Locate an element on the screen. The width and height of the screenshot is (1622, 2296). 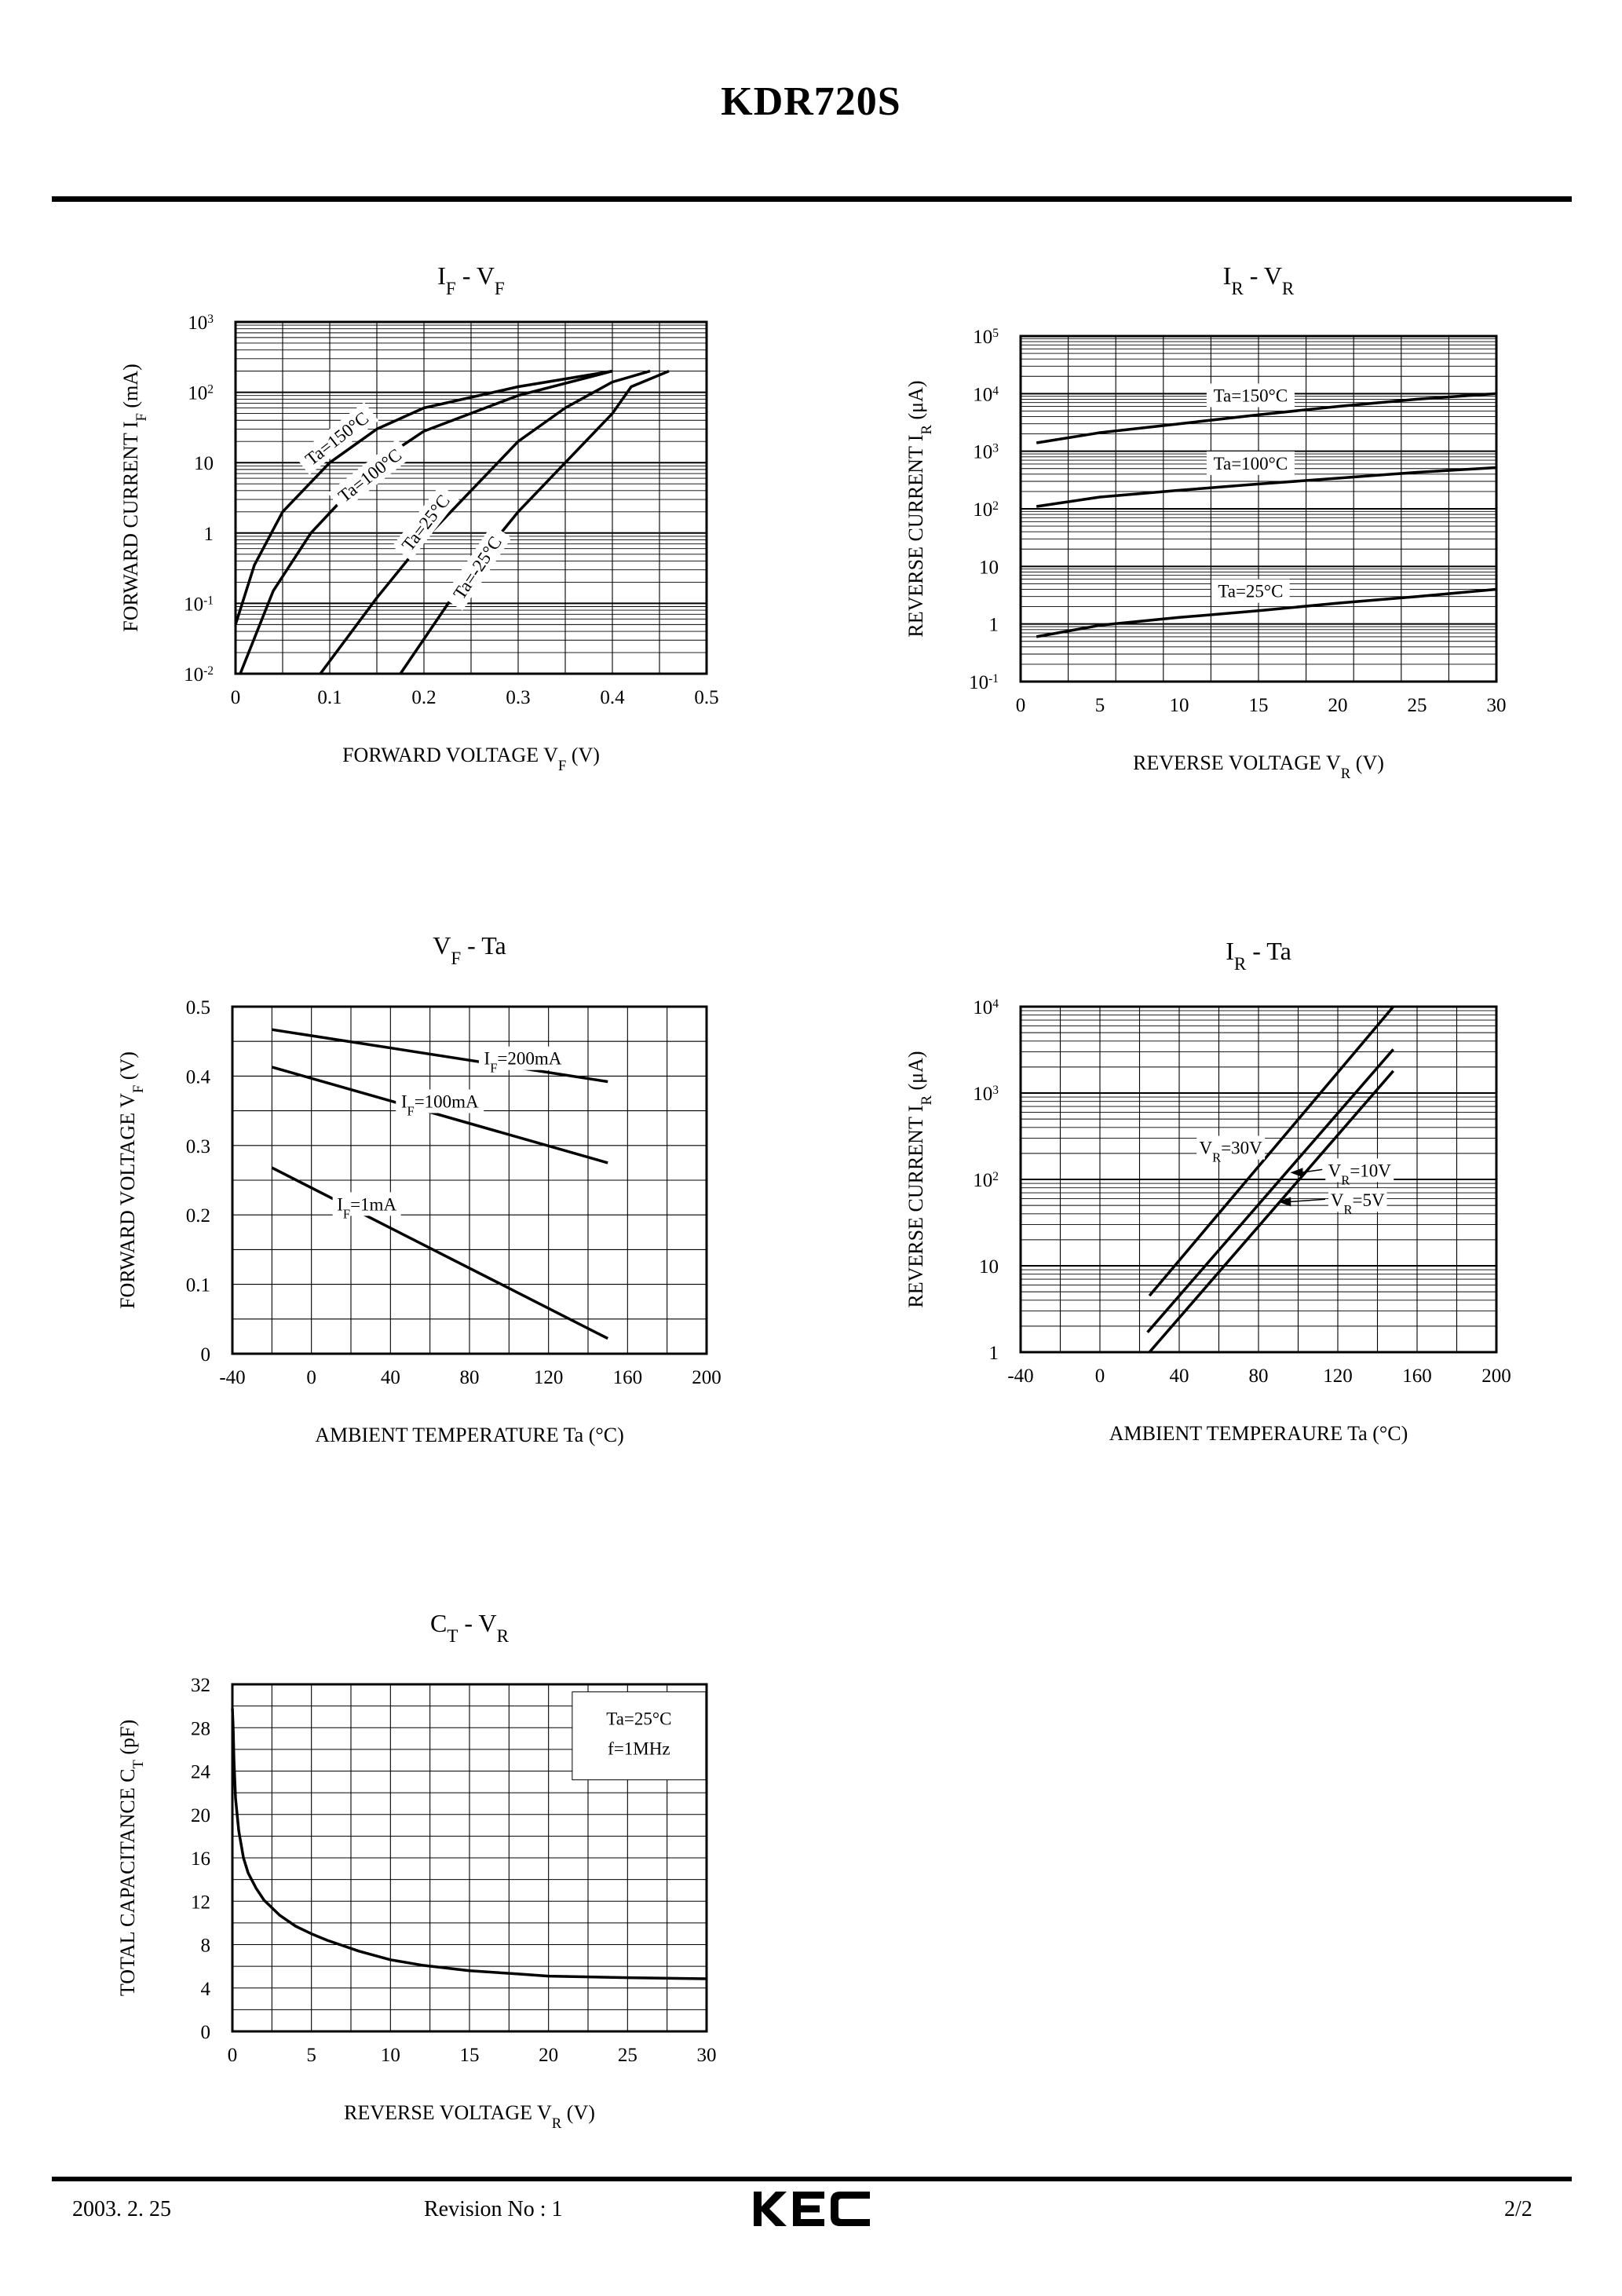
y-tick-label: 10⁵ is located at coordinates (986, 338).